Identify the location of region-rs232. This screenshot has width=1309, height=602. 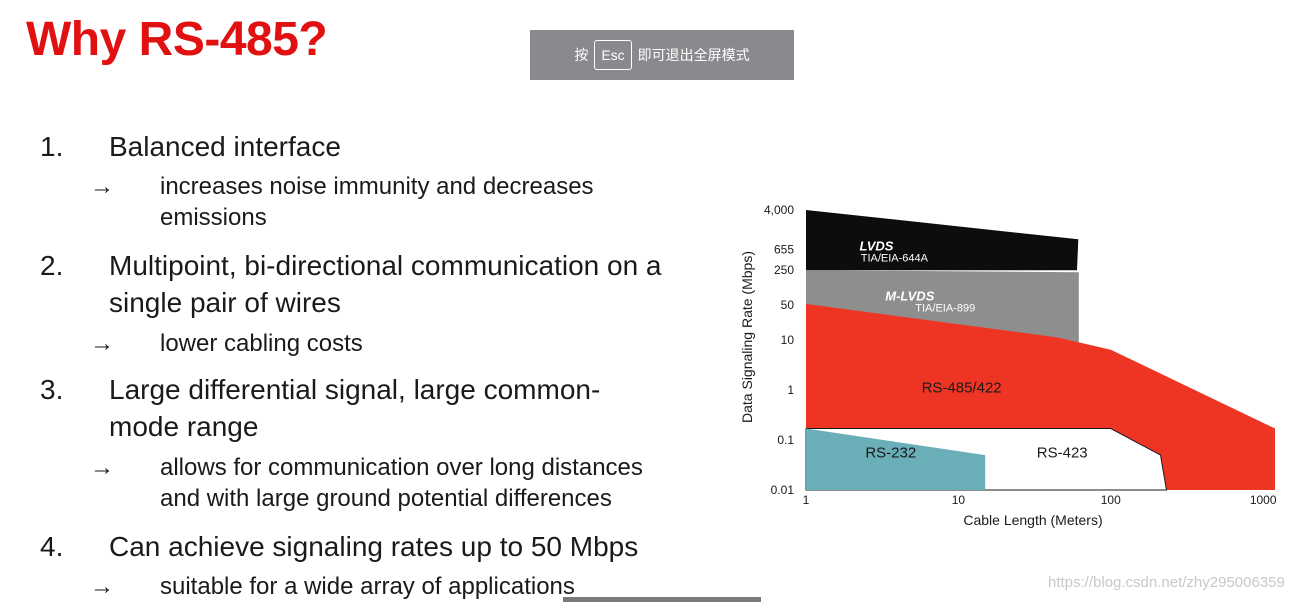
(896, 459).